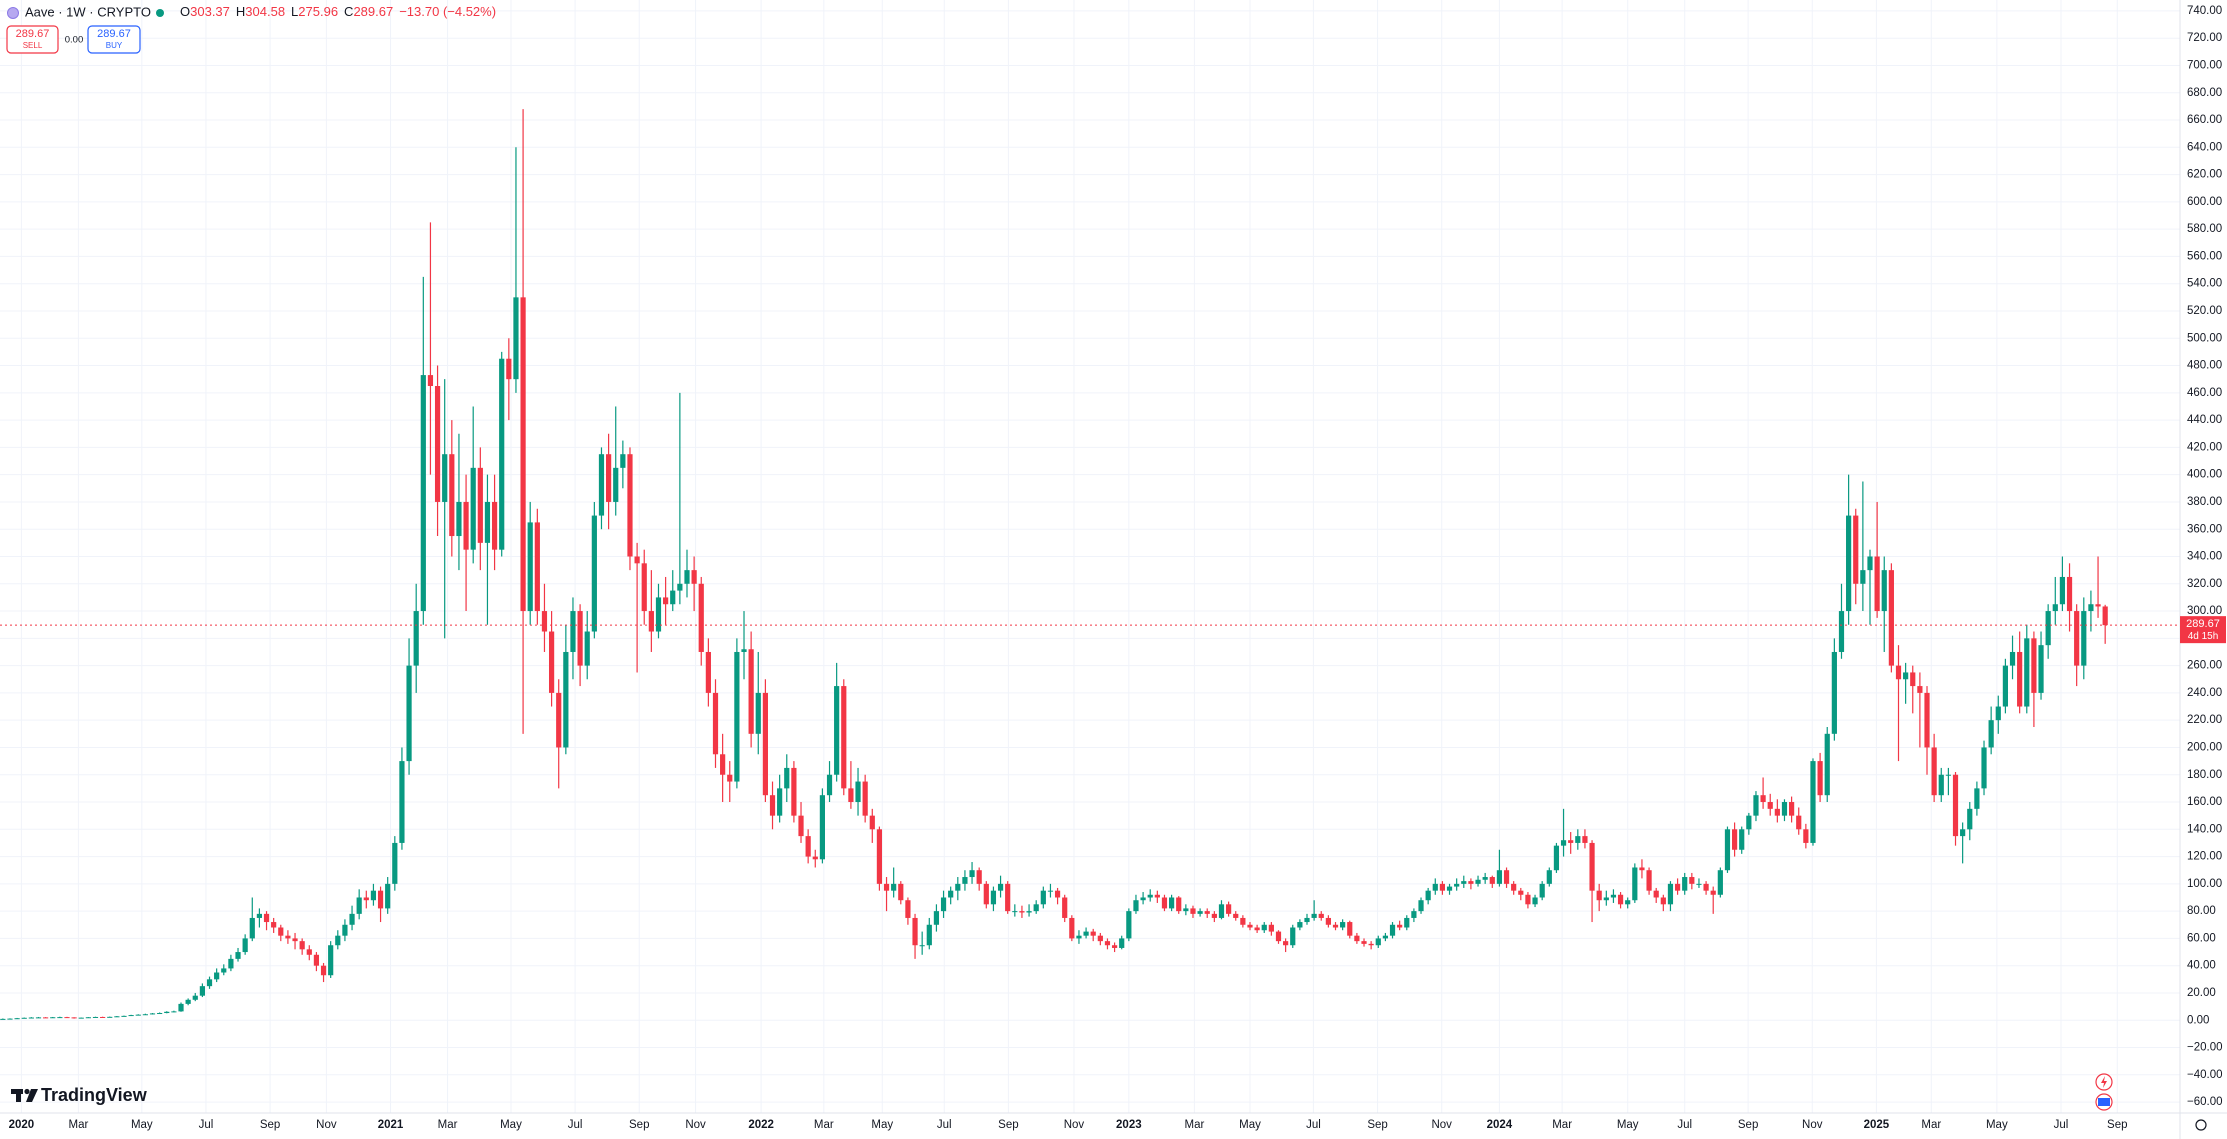 The width and height of the screenshot is (2227, 1139). I want to click on sell-label: SELL, so click(33, 45).